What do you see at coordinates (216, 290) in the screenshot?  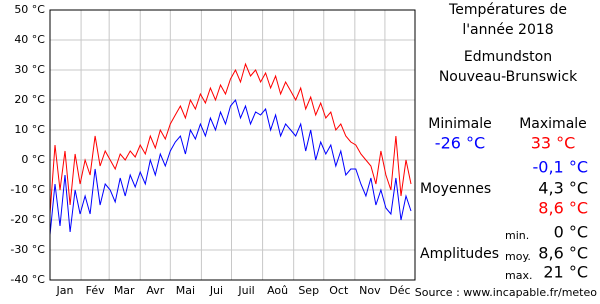 I see `x-tick-label: Jui` at bounding box center [216, 290].